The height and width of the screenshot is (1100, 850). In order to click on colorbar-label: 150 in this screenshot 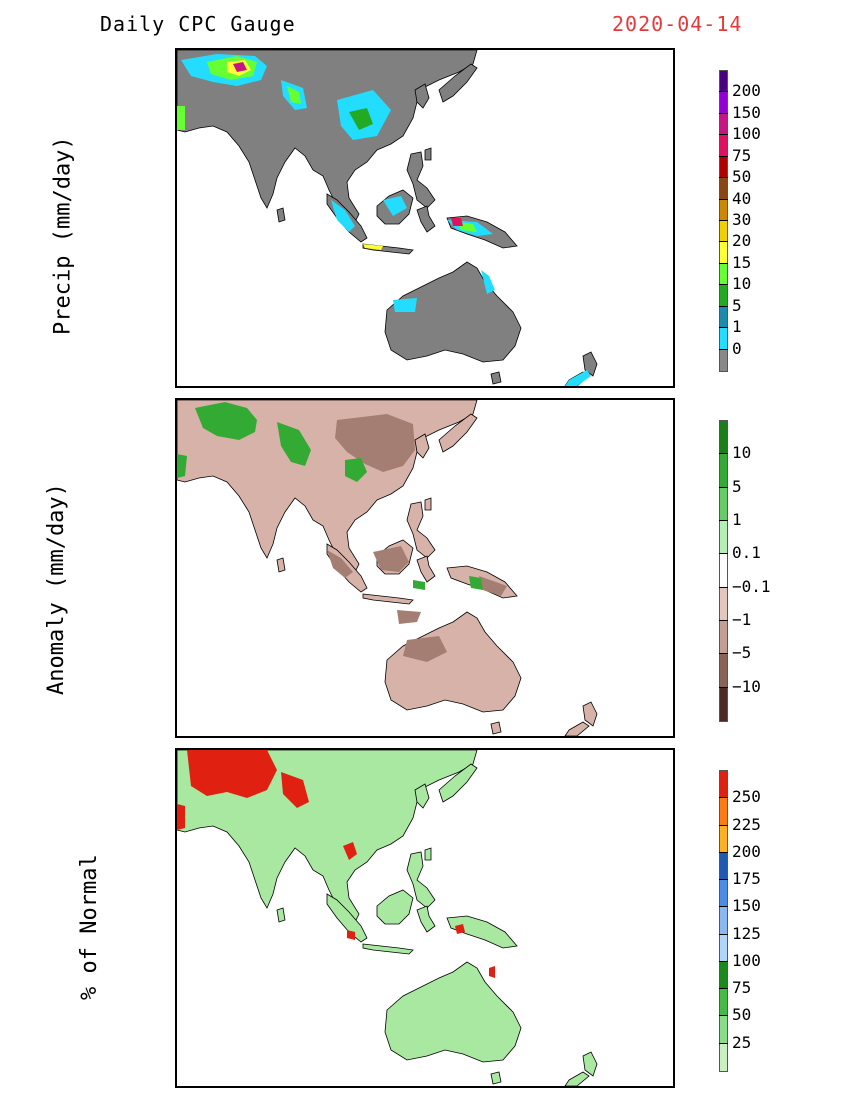, I will do `click(746, 112)`.